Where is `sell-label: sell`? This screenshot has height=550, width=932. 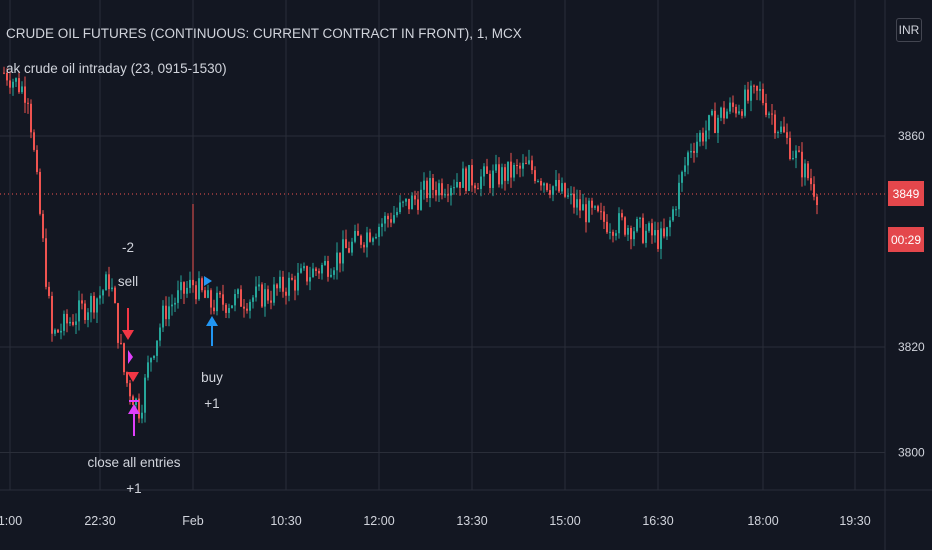 sell-label: sell is located at coordinates (128, 281).